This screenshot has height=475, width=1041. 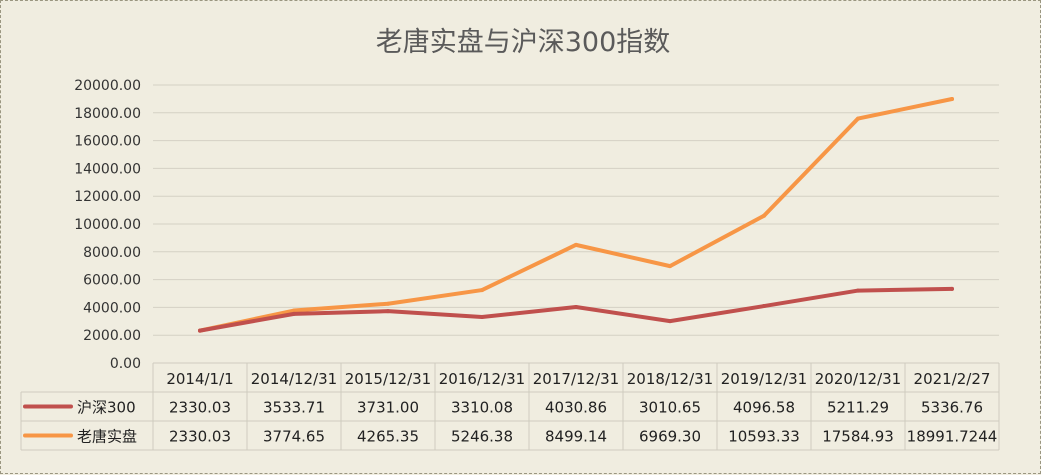 I want to click on data-label: 17584.93, so click(x=858, y=437).